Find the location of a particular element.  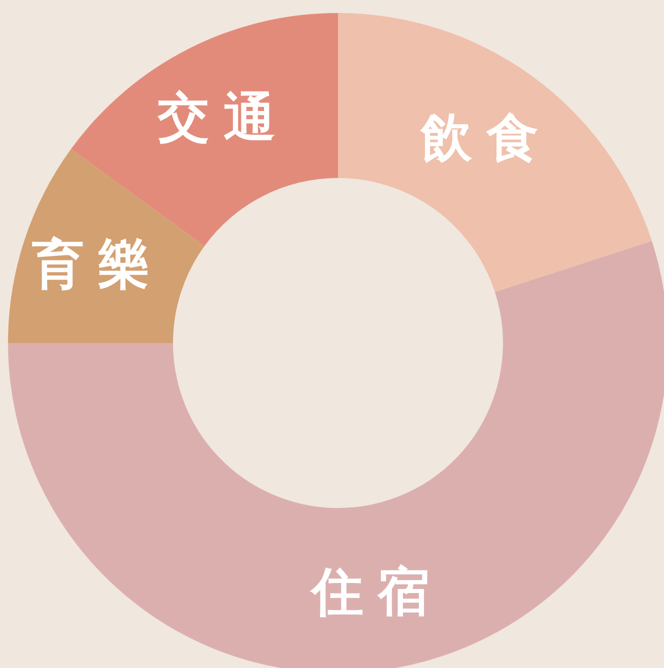

slice-label: 育樂 is located at coordinates (97, 264).